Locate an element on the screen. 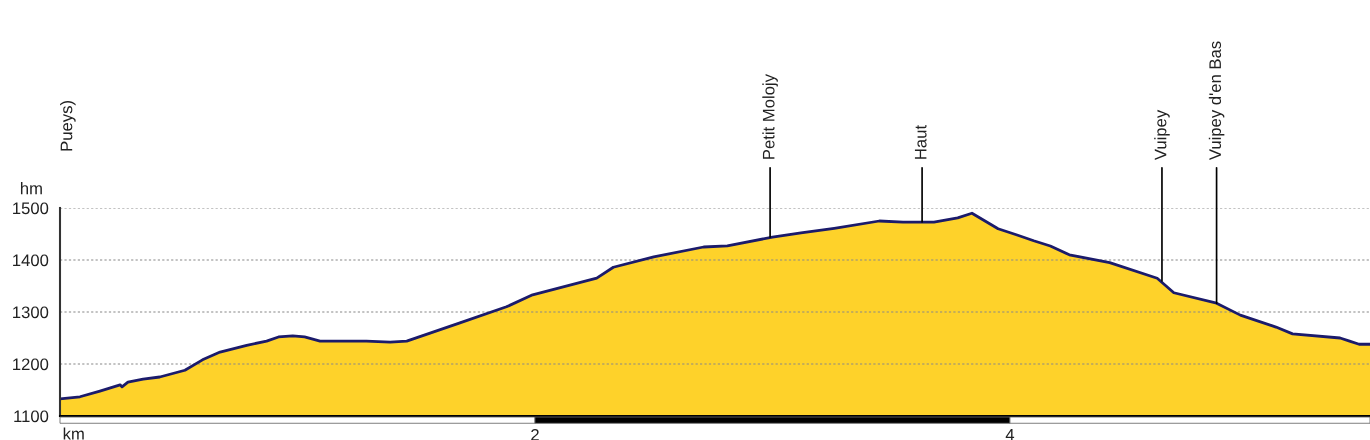 This screenshot has width=1370, height=440. x-tick-label: 2 is located at coordinates (535, 434).